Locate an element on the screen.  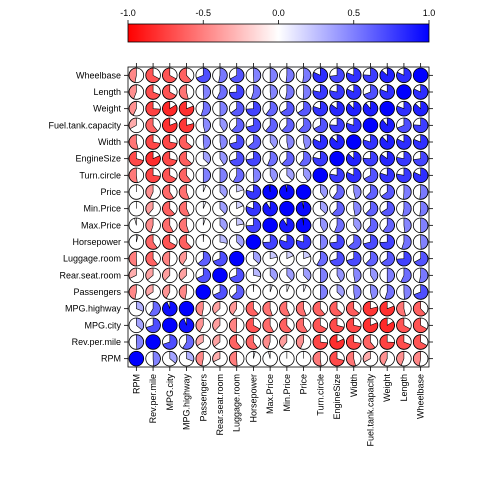
y-axis-tick-label: Max.Price is located at coordinates (101, 225).